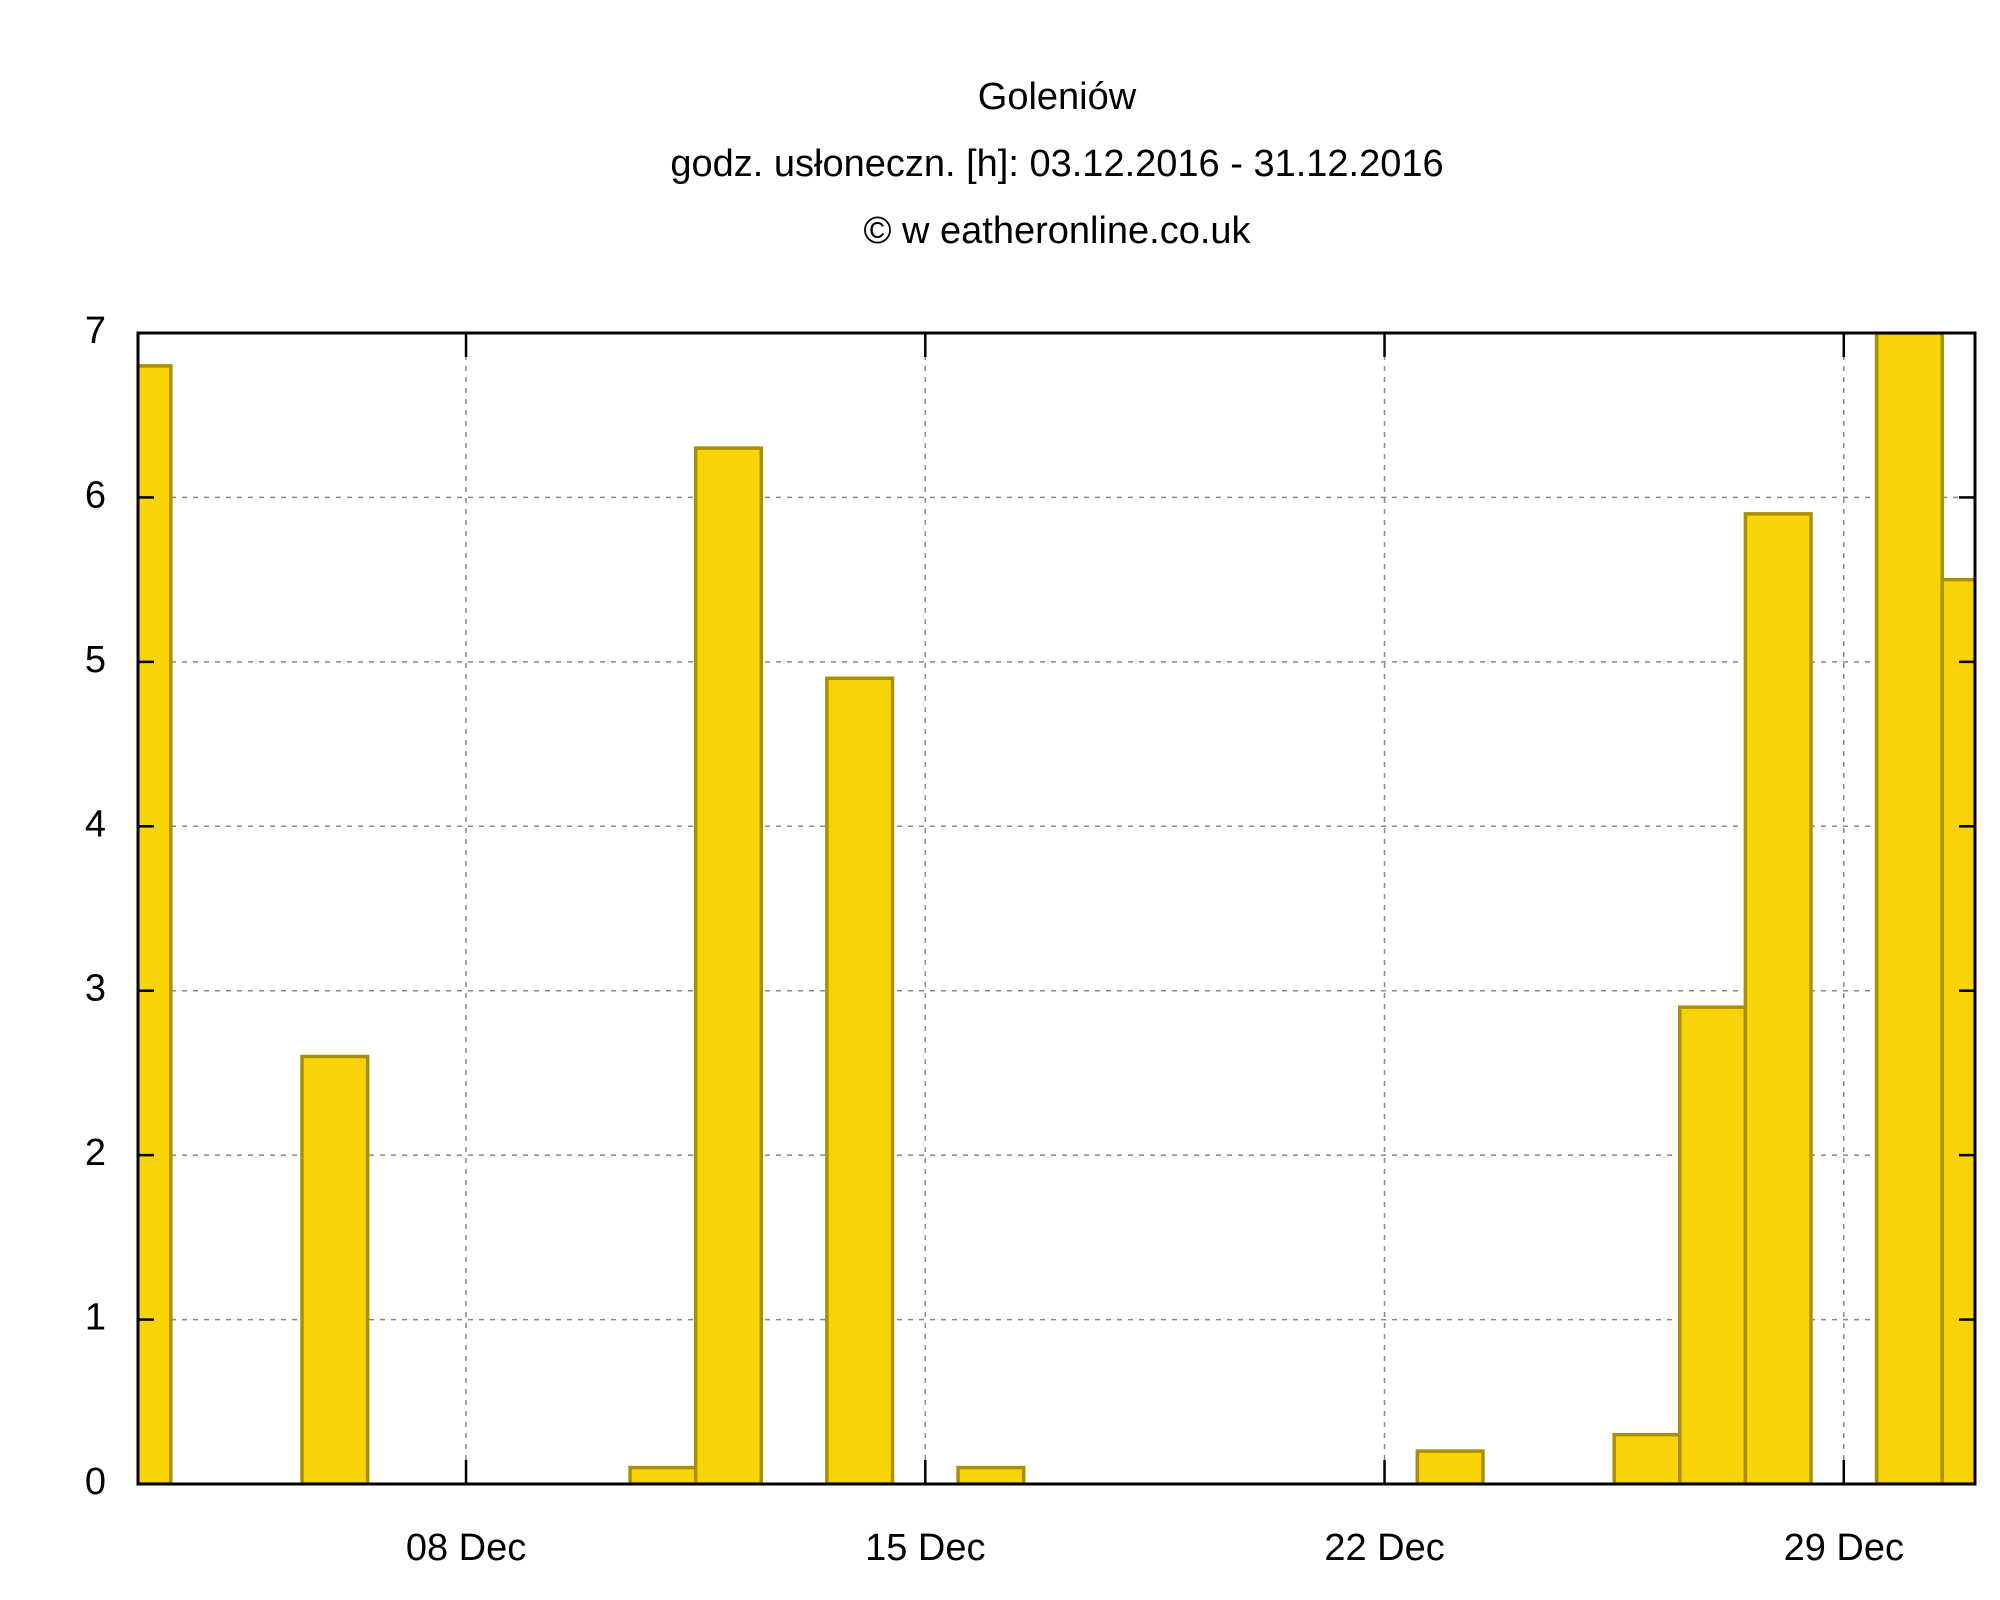 The image size is (2000, 1600). I want to click on x-tick-label: 15 Dec, so click(925, 1548).